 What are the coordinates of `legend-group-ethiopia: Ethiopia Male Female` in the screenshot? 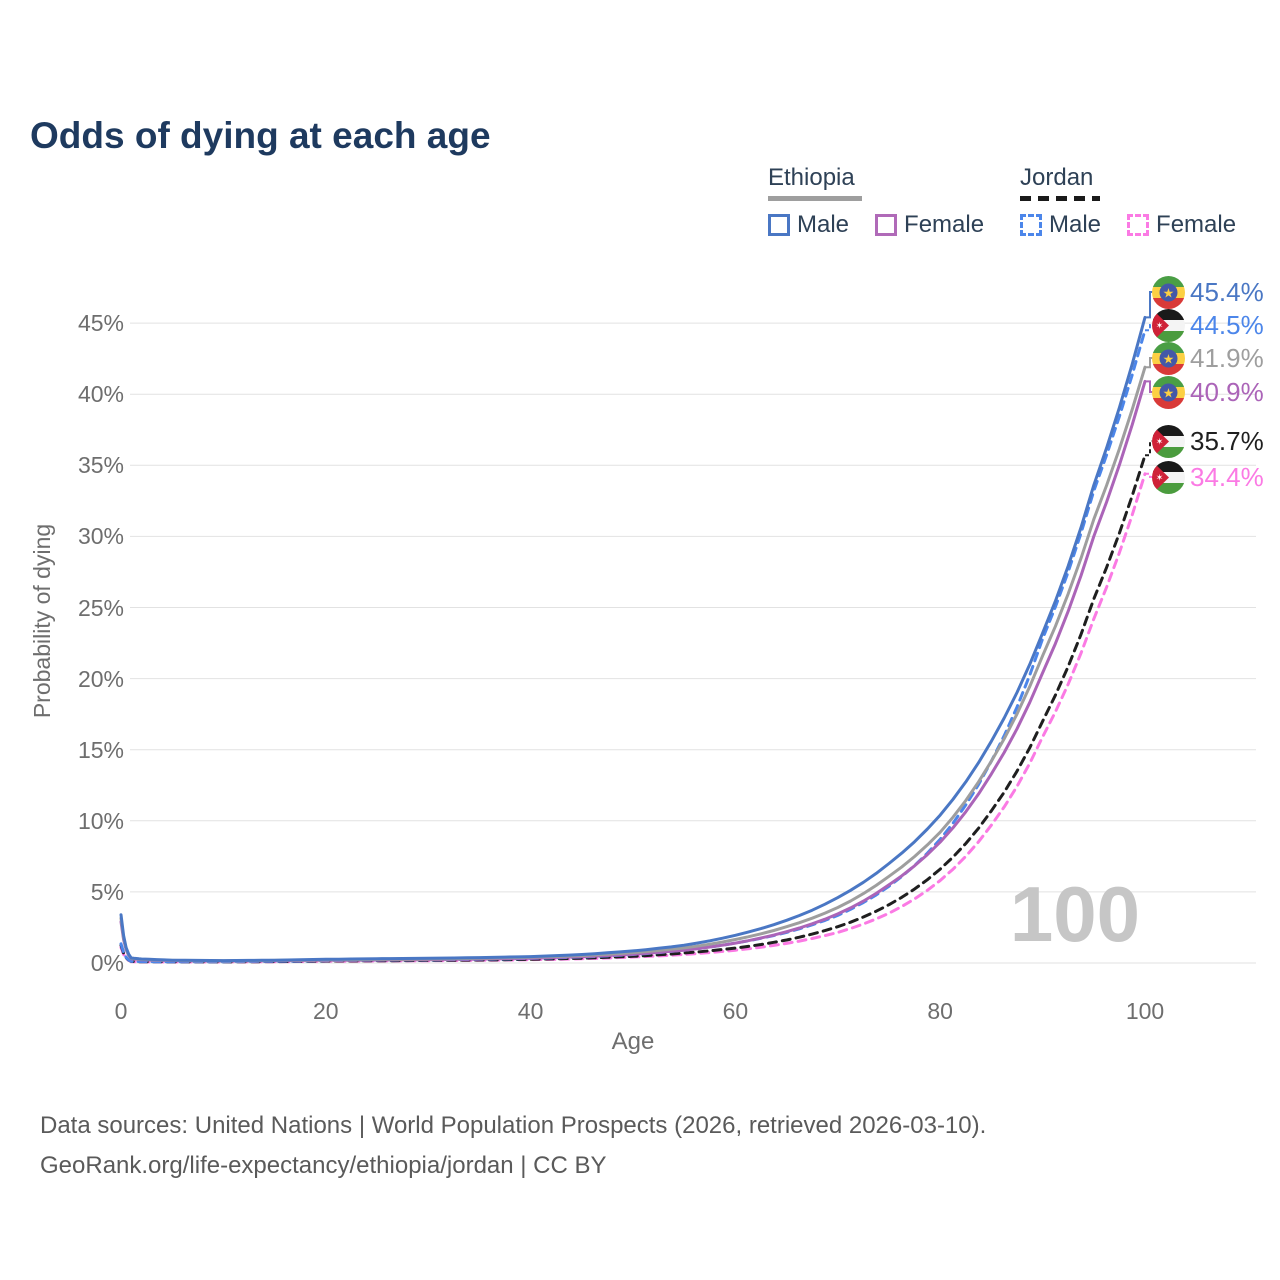 It's located at (876, 201).